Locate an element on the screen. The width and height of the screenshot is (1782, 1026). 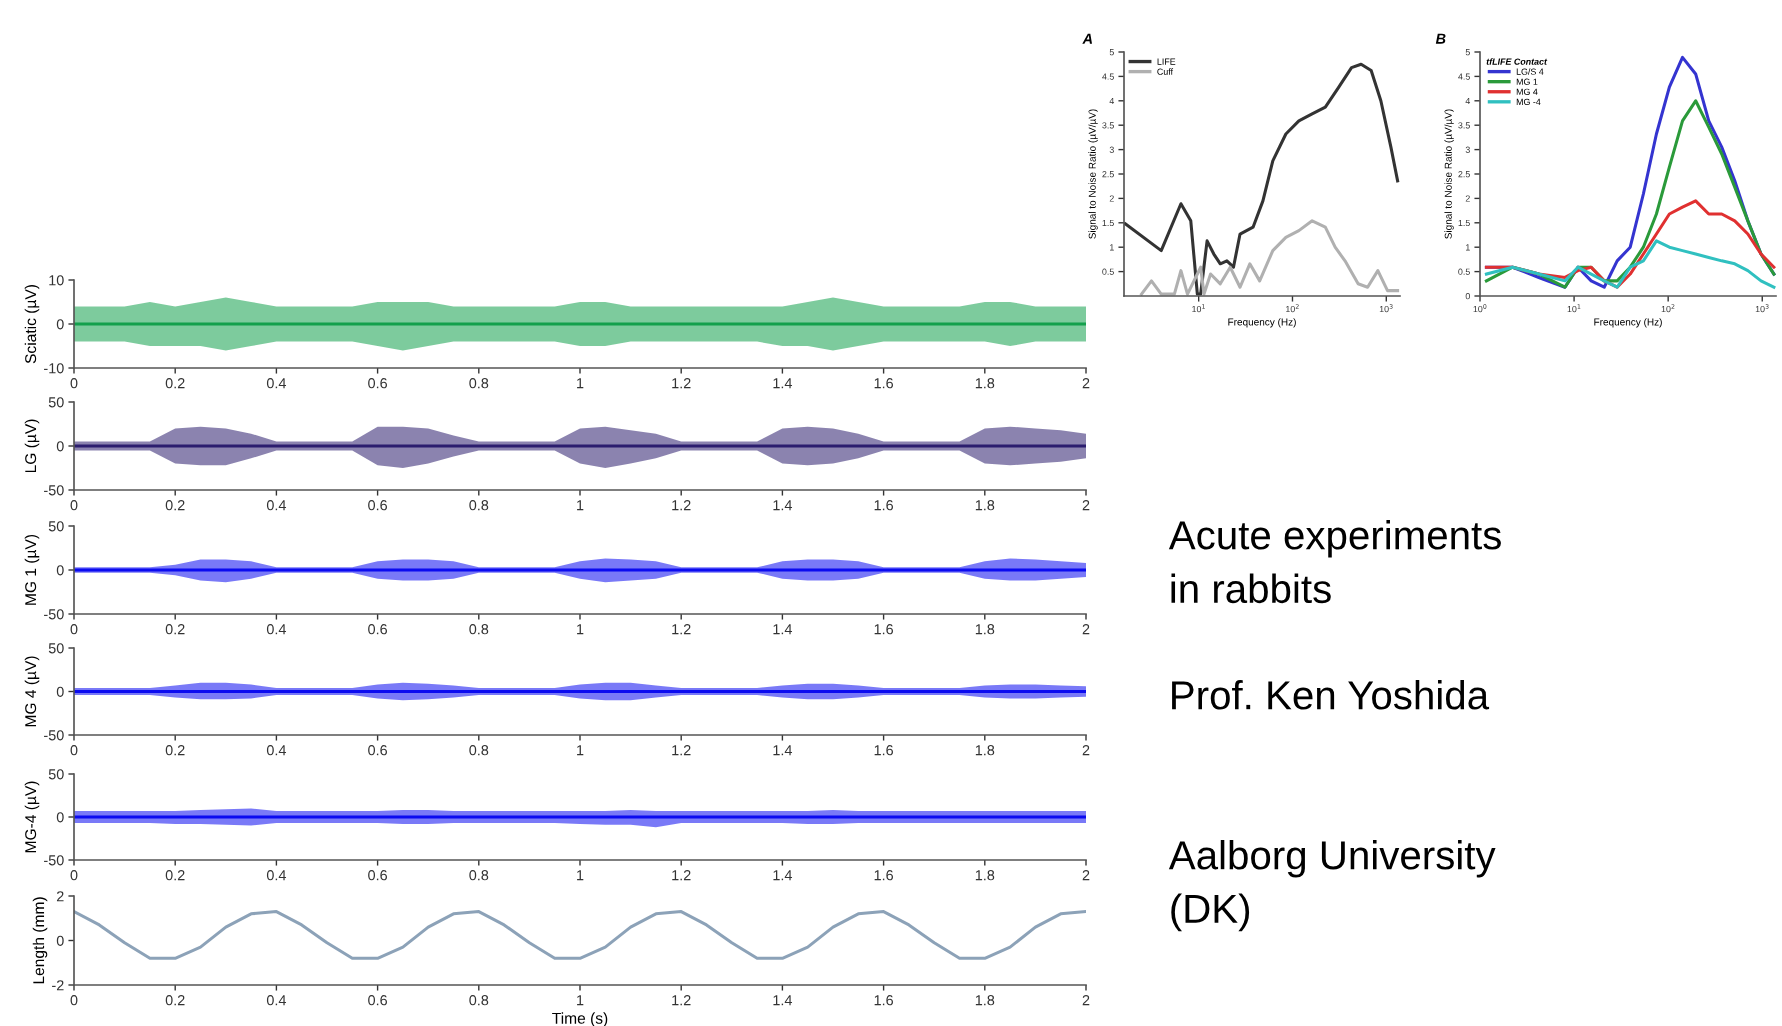
text: Aalborg University (DK) is located at coordinates (1332, 886).